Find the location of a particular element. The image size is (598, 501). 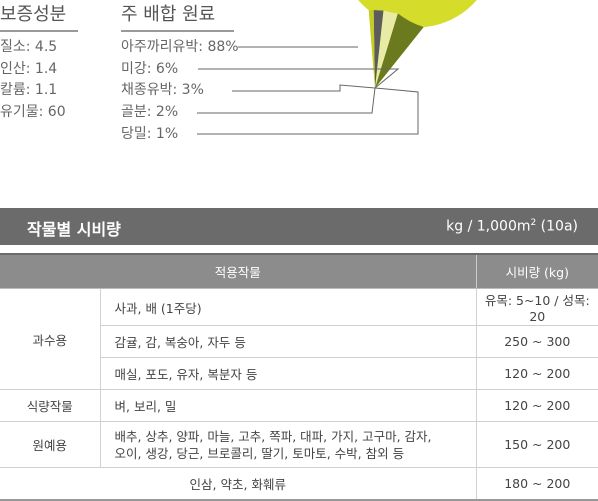

category-cell: 원예용 is located at coordinates (50, 444).